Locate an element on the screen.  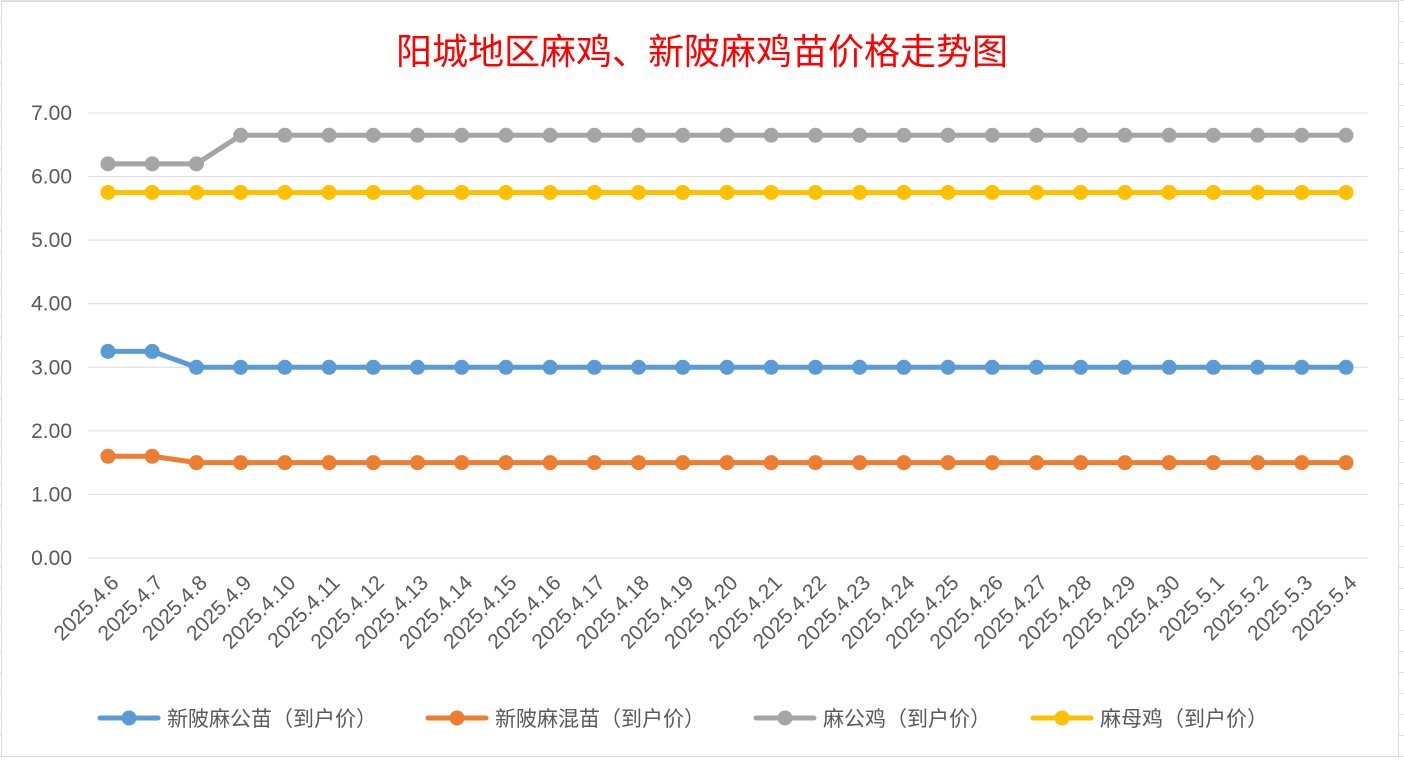
y-tick-label: 7.00 is located at coordinates (51, 113).